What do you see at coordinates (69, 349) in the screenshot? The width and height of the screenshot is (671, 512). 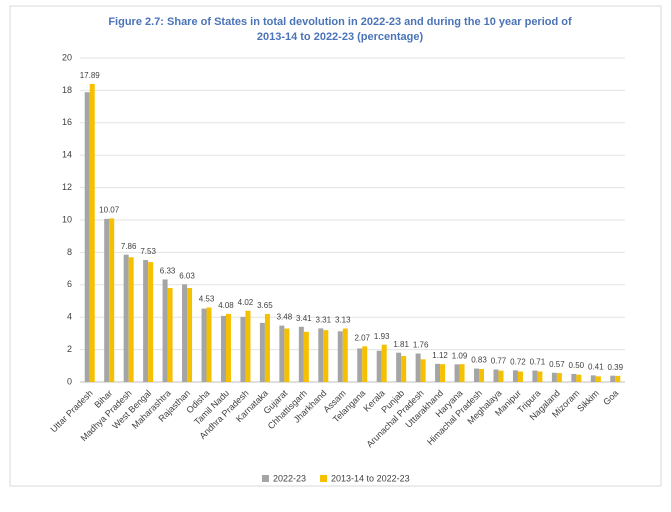 I see `y-tick-label: 2` at bounding box center [69, 349].